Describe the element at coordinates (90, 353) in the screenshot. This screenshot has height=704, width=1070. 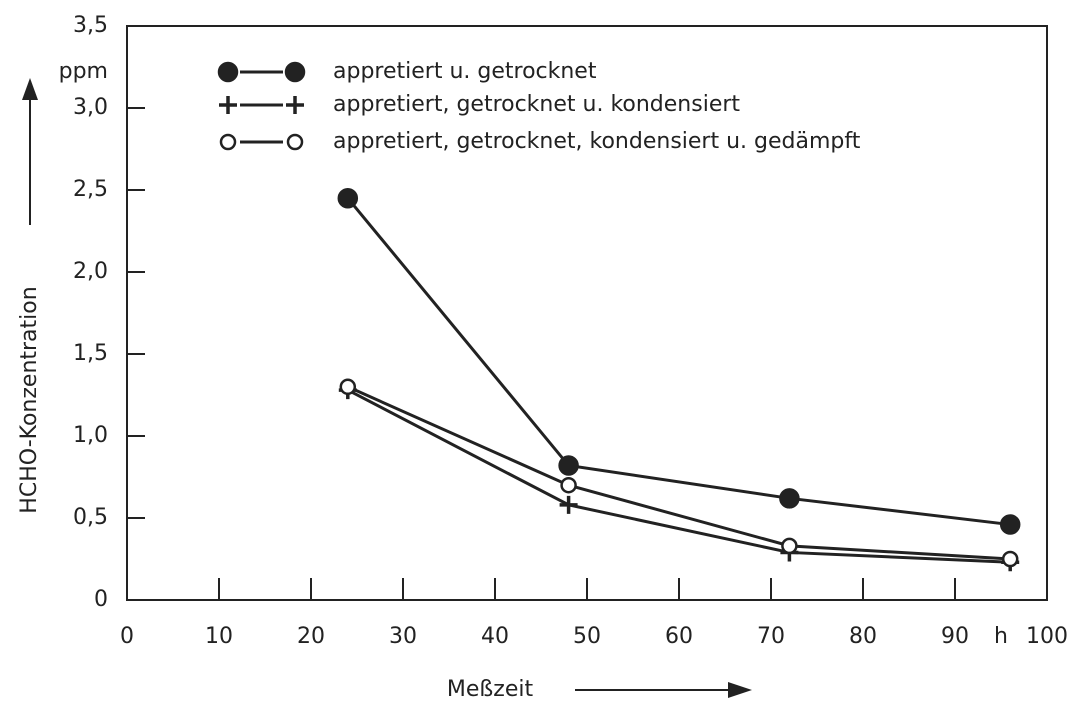
I see `y-tick-label: 1,5` at that location.